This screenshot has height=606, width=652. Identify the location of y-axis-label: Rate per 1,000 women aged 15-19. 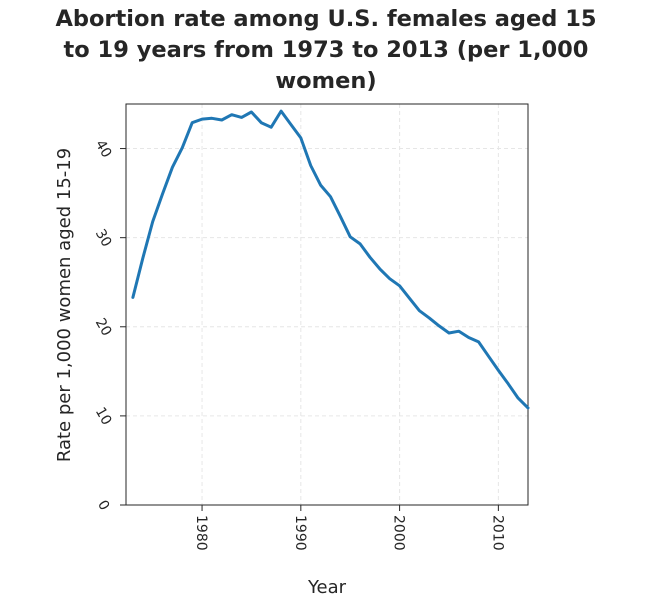
(64, 305).